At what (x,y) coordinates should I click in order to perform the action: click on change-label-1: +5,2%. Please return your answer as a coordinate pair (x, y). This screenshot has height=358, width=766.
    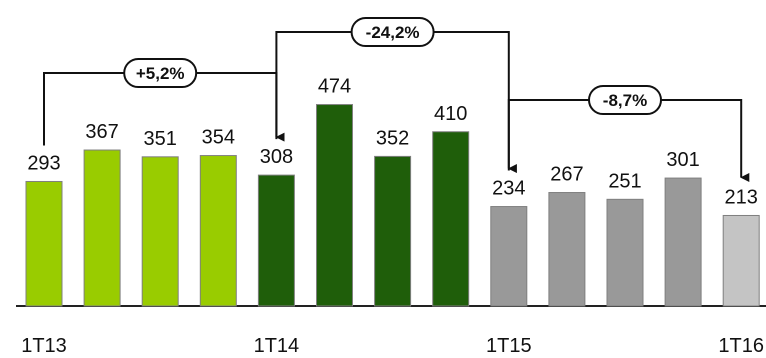
    Looking at the image, I should click on (160, 73).